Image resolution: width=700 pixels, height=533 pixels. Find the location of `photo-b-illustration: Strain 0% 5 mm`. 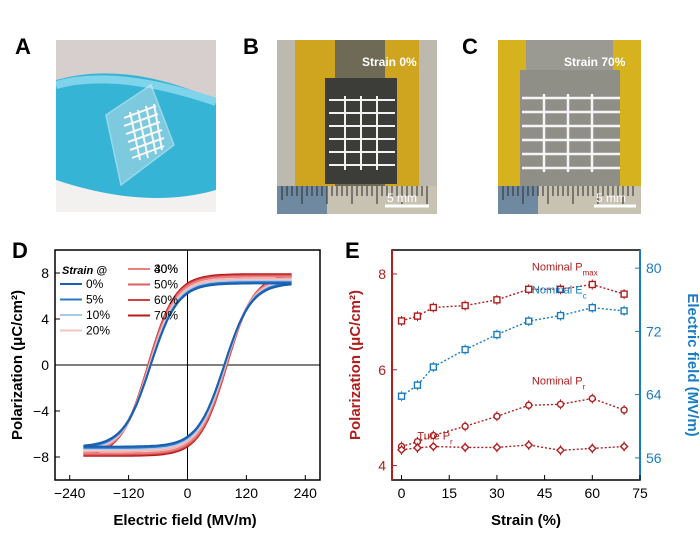

photo-b-illustration: Strain 0% 5 mm is located at coordinates (357, 127).